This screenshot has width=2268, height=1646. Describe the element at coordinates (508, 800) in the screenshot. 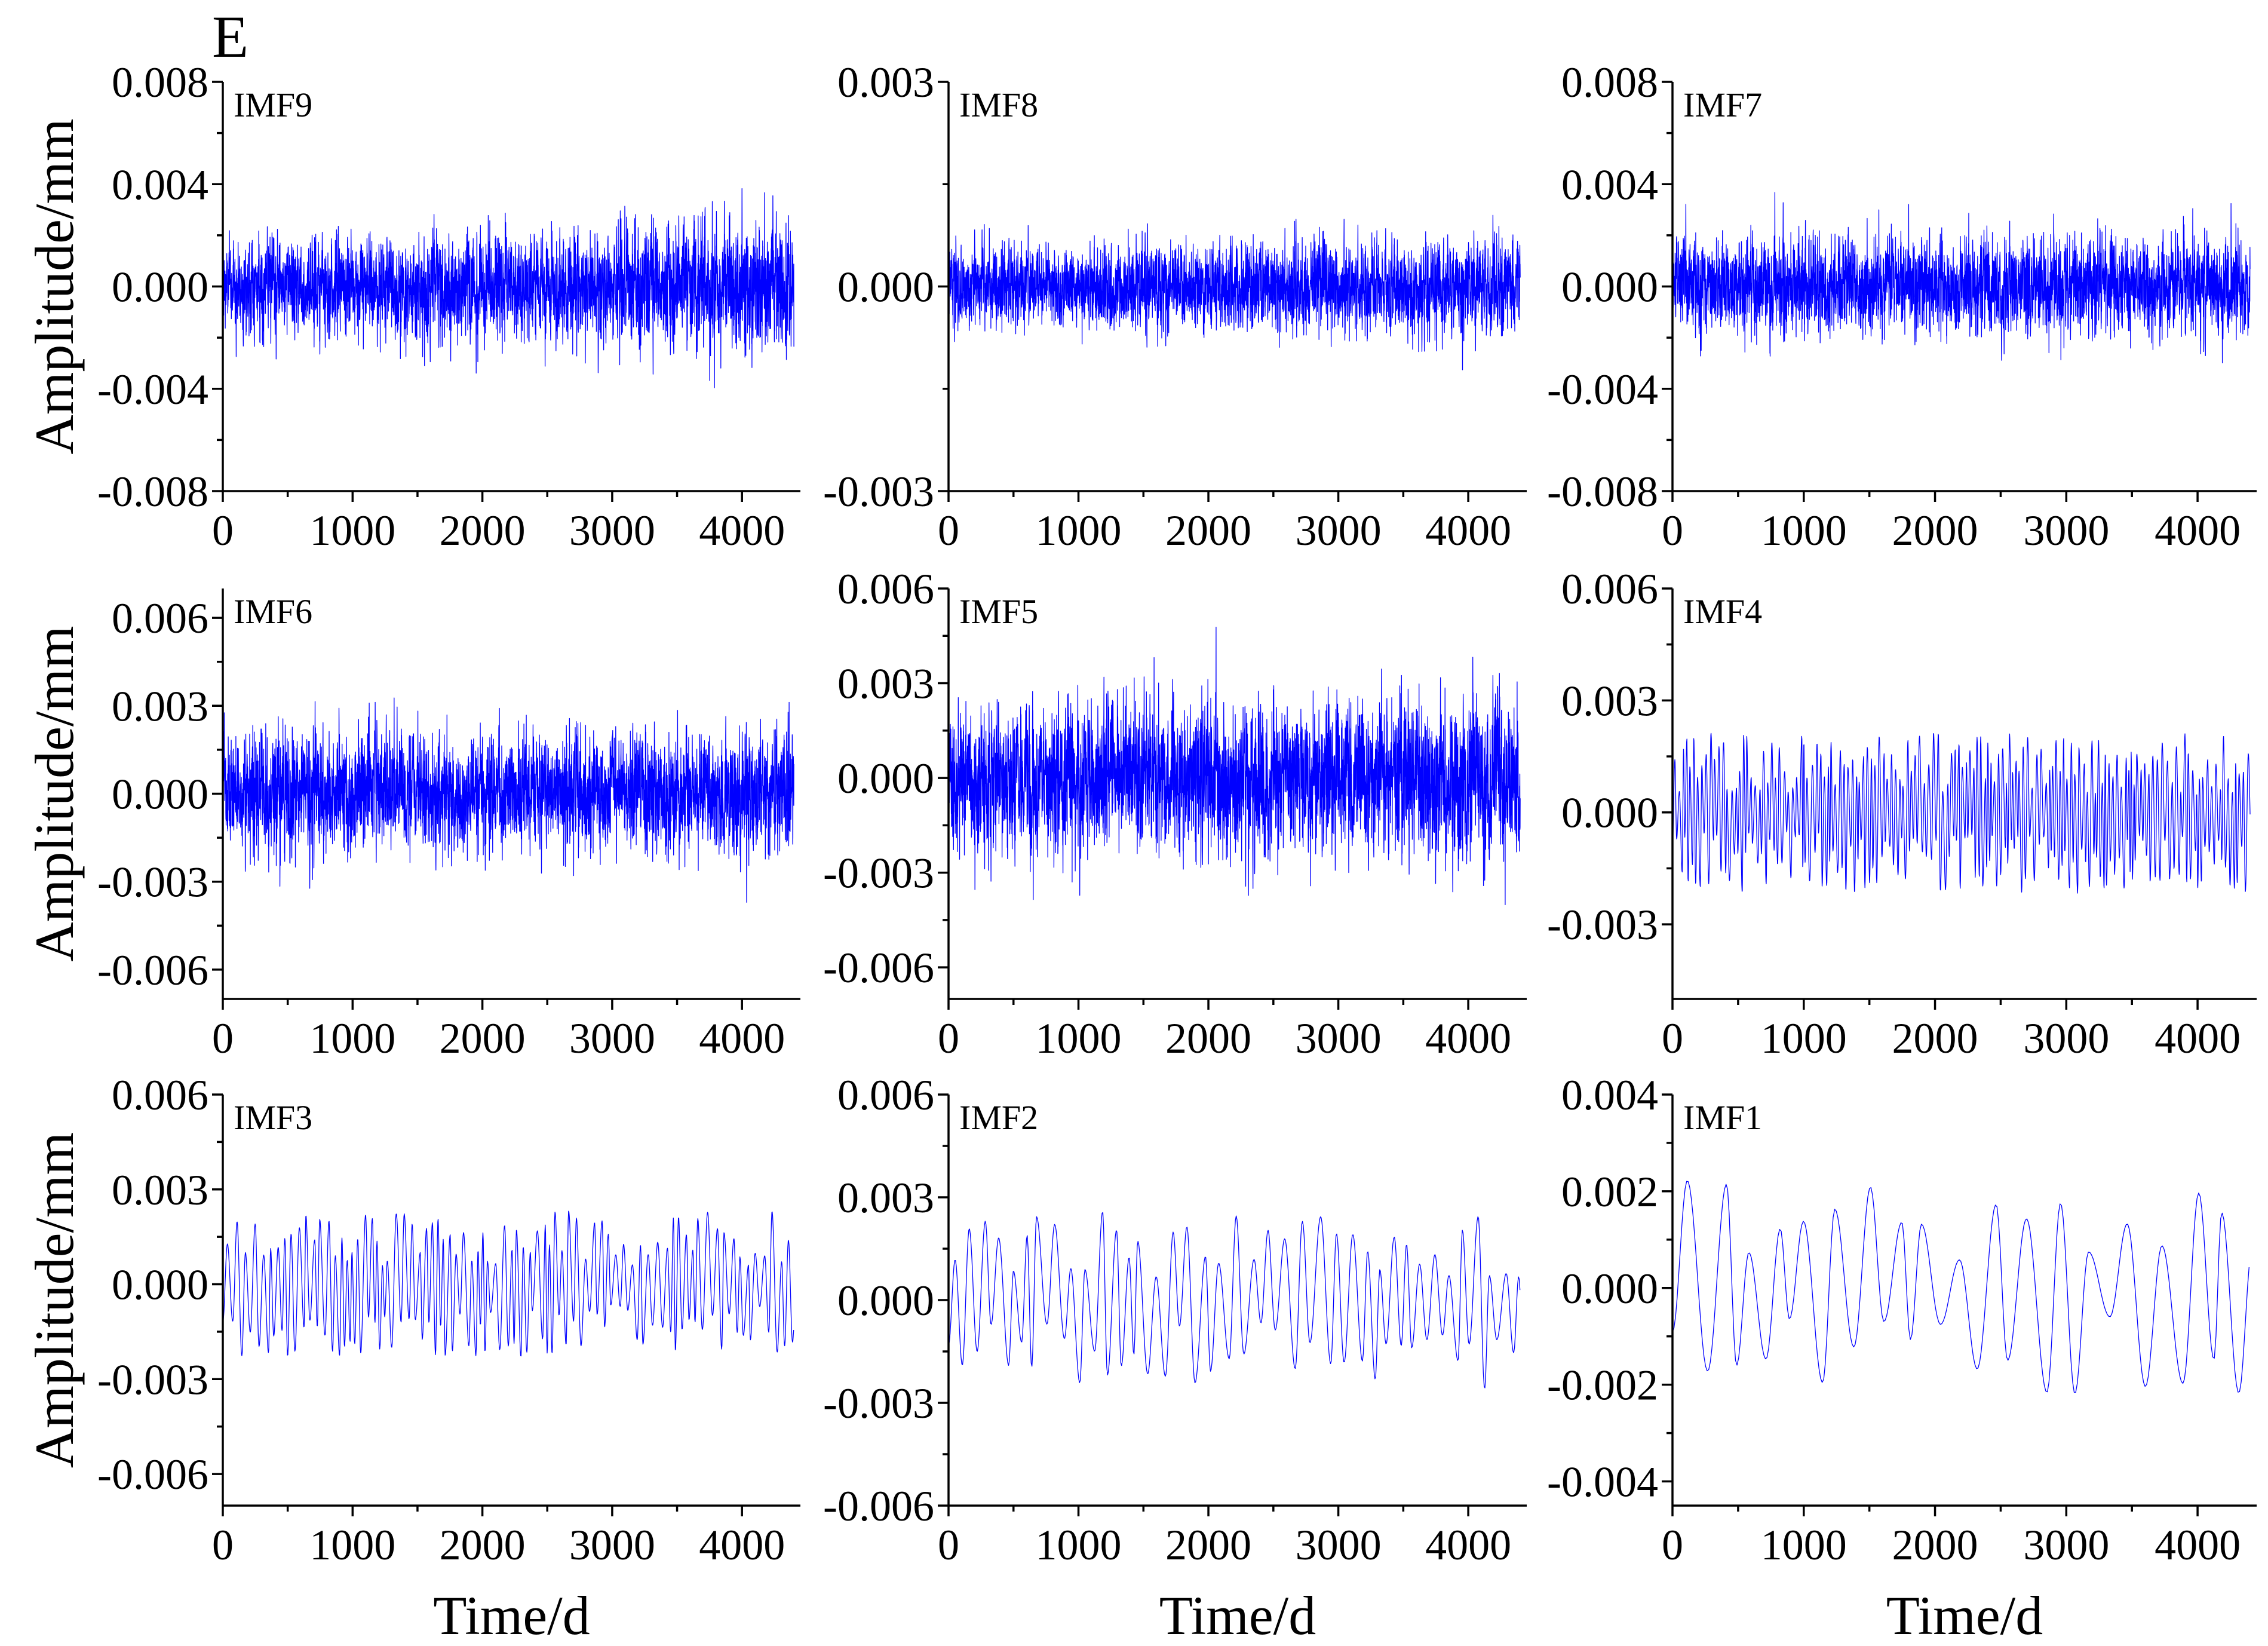

I see `signal-line-imf6` at that location.